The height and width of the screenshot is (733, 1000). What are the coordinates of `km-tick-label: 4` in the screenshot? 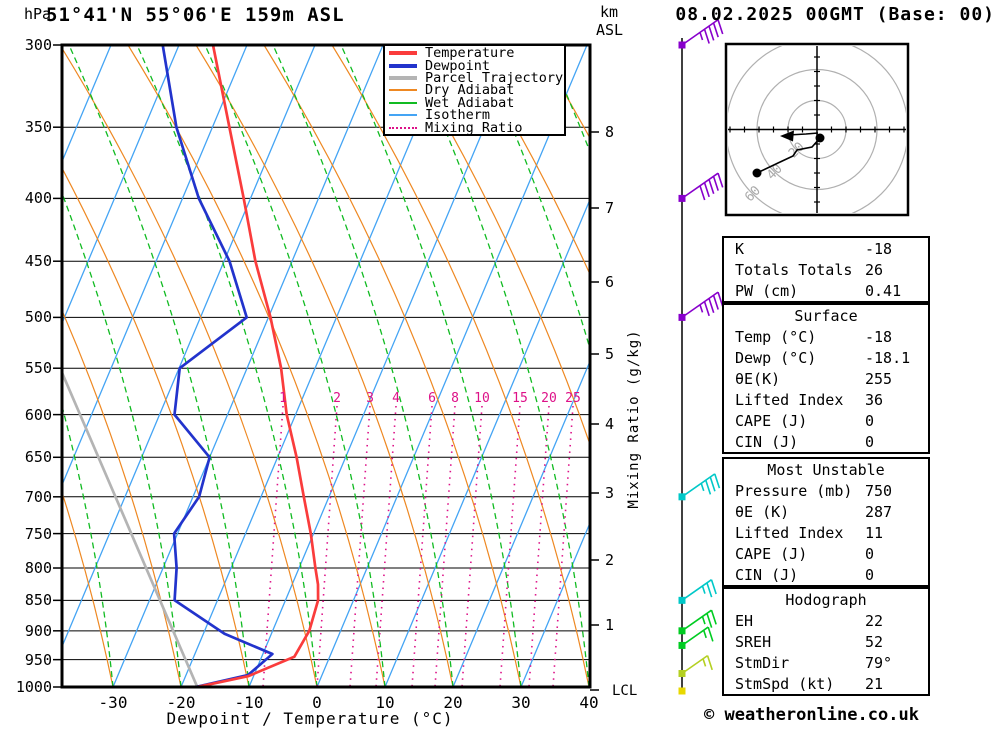 It's located at (610, 424).